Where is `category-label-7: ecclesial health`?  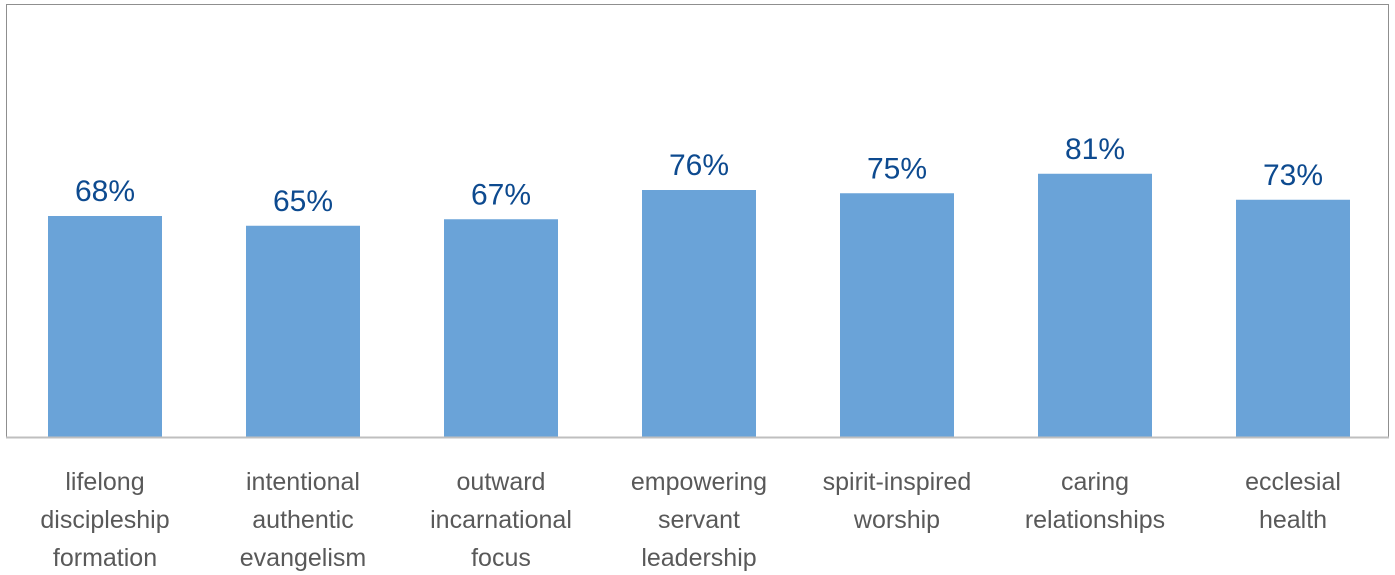
category-label-7: ecclesial health is located at coordinates (1293, 501).